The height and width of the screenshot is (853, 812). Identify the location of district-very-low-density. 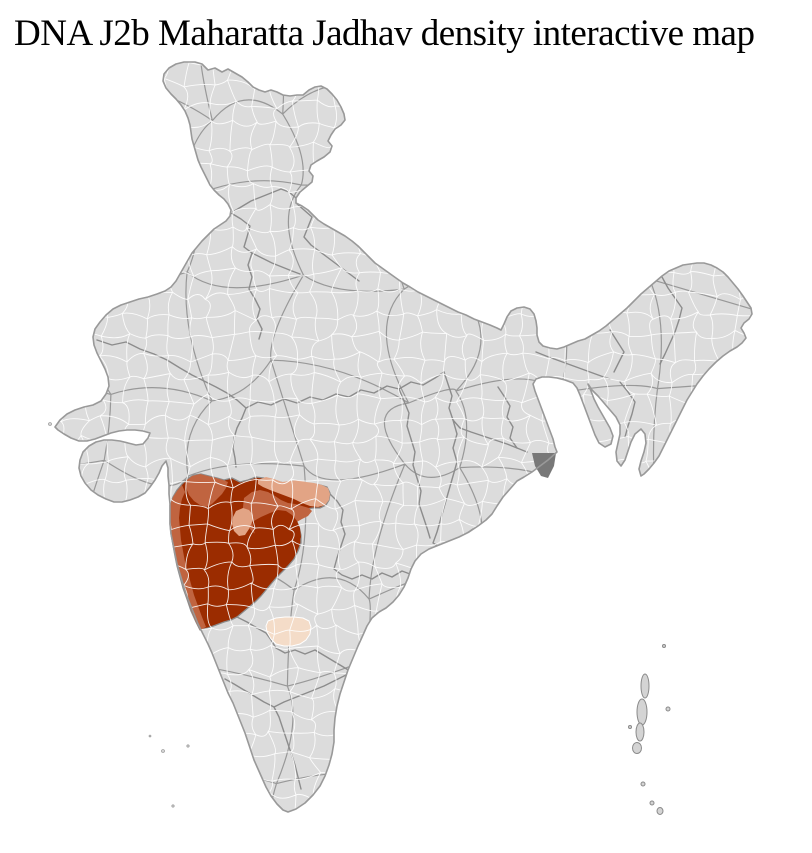
(288, 631).